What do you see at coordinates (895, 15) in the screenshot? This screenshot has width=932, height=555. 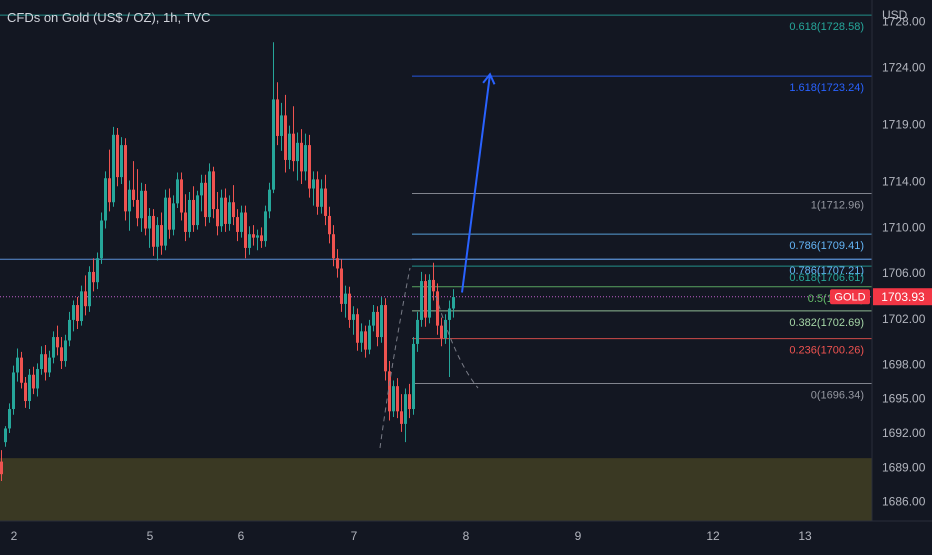 I see `currency-label: USD` at bounding box center [895, 15].